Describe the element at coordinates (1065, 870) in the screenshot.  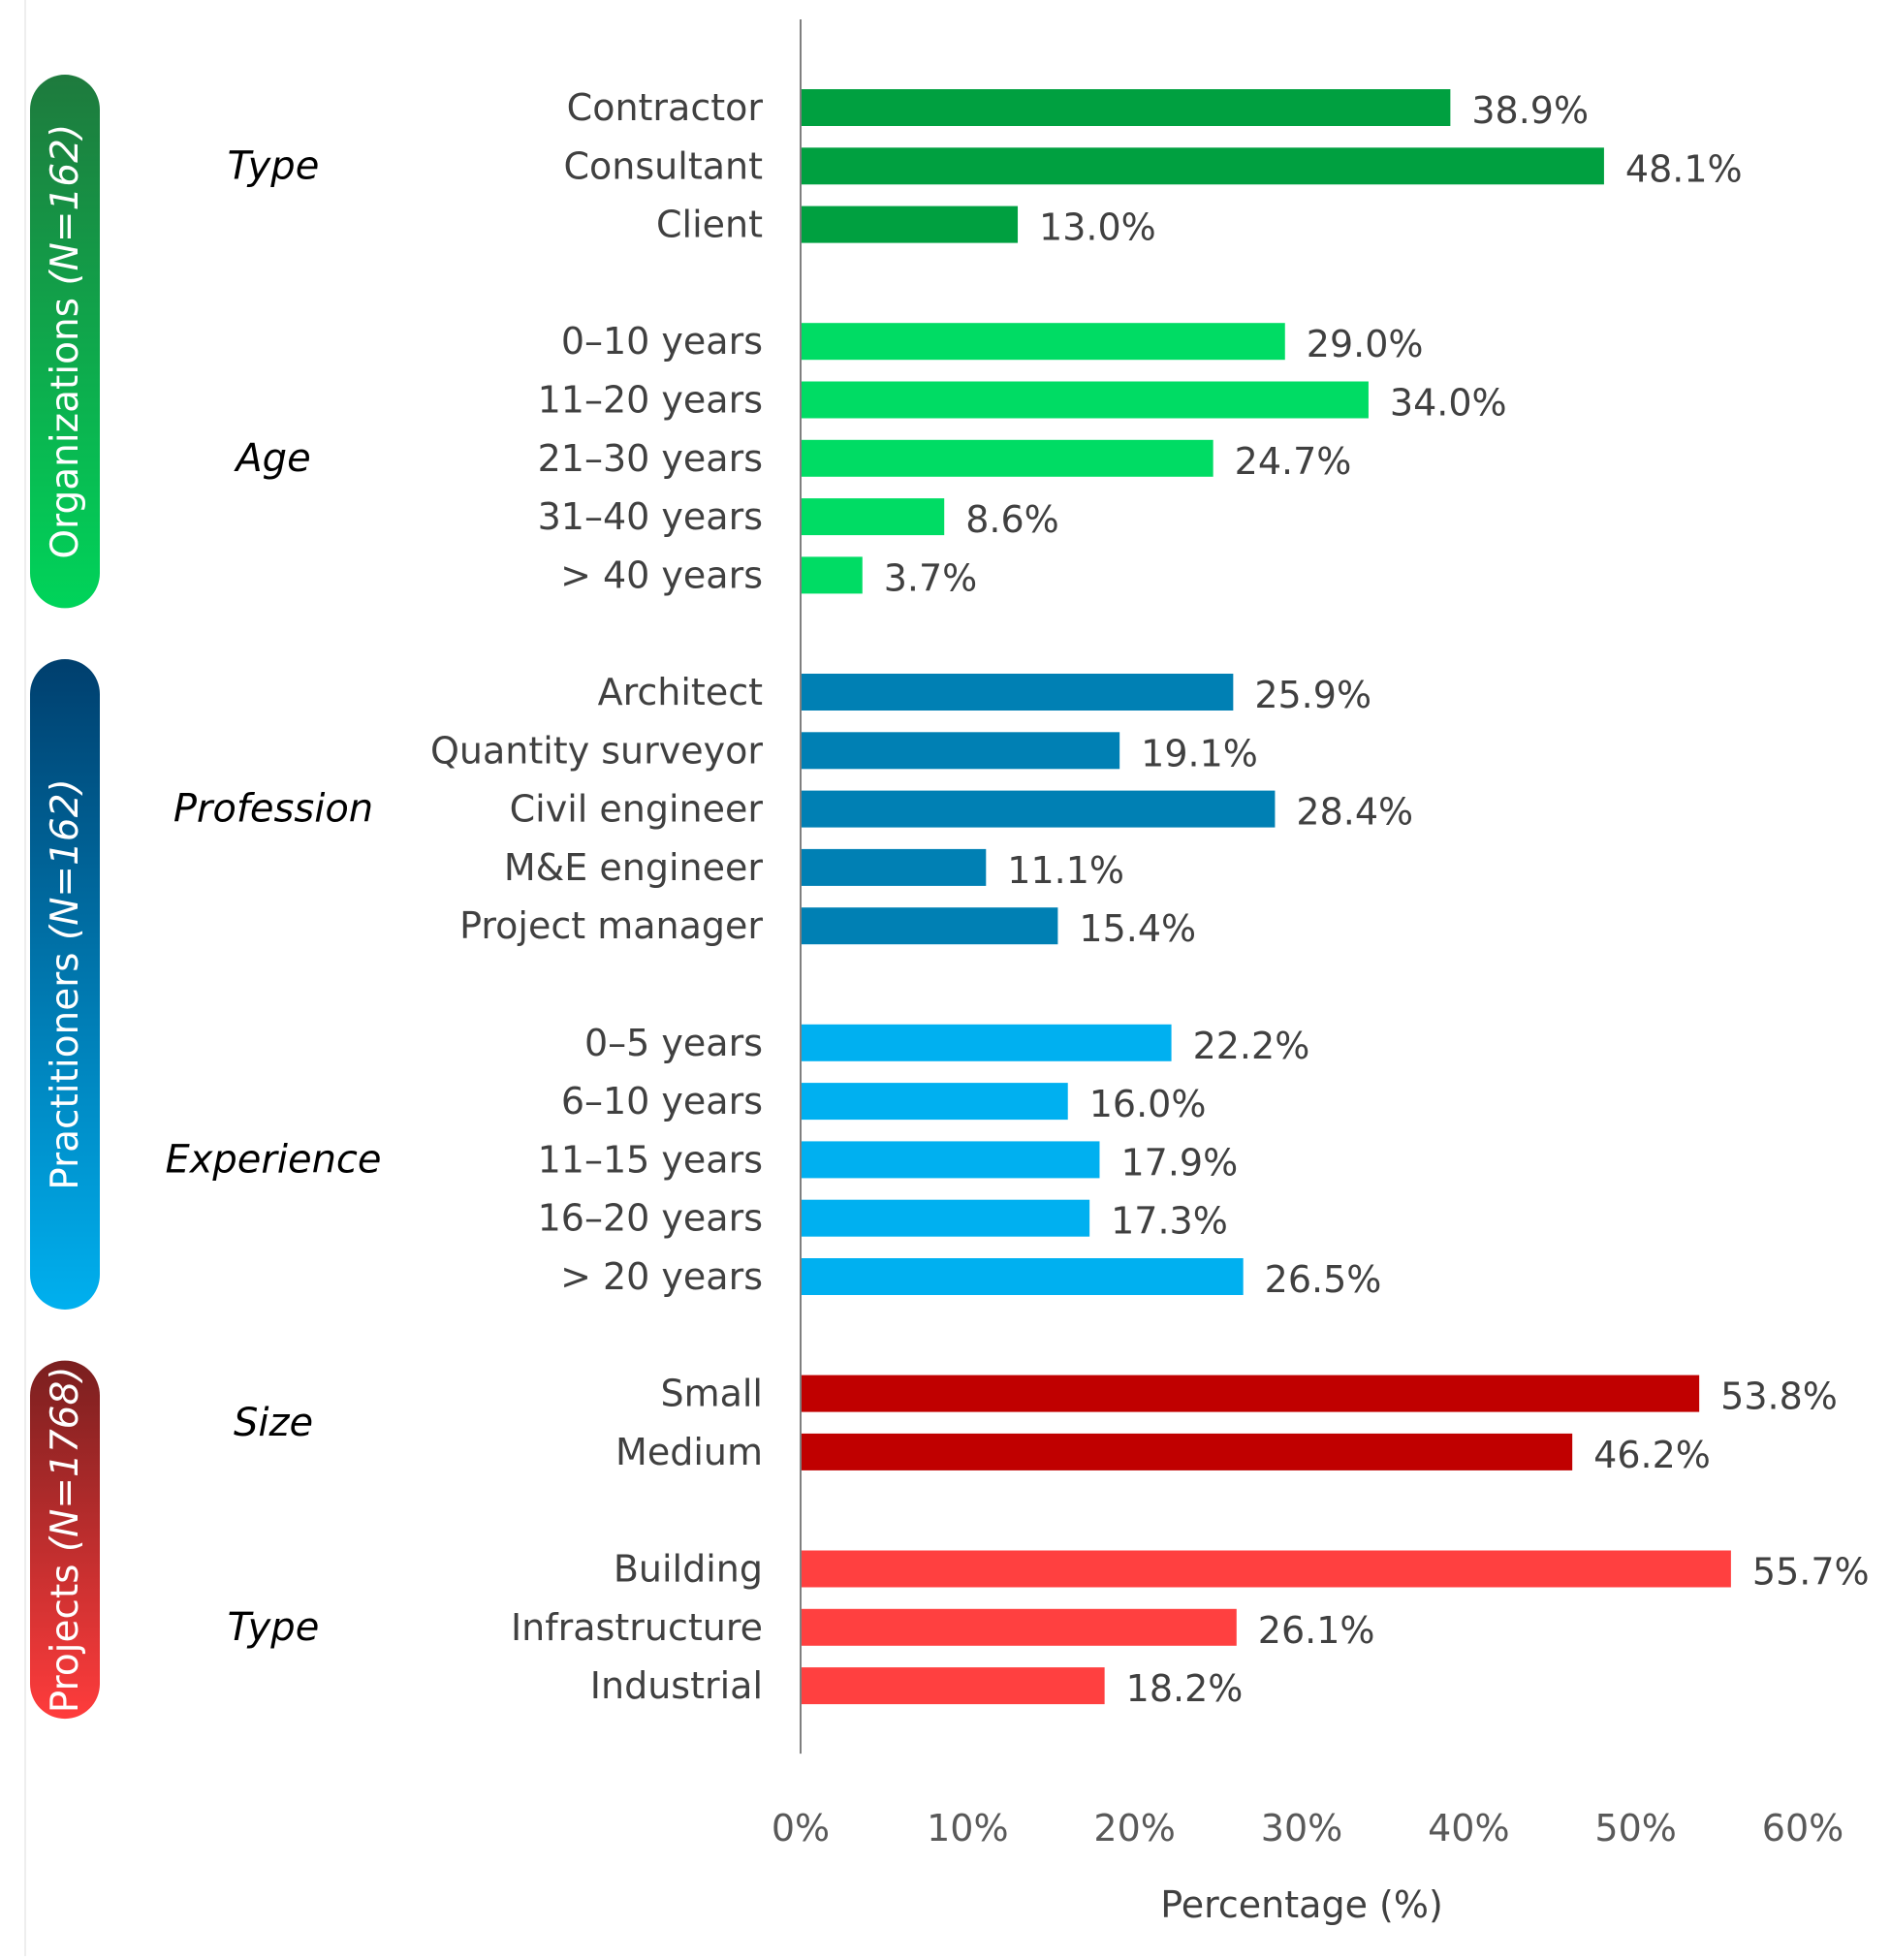
I see `data-label: 11.1%` at that location.